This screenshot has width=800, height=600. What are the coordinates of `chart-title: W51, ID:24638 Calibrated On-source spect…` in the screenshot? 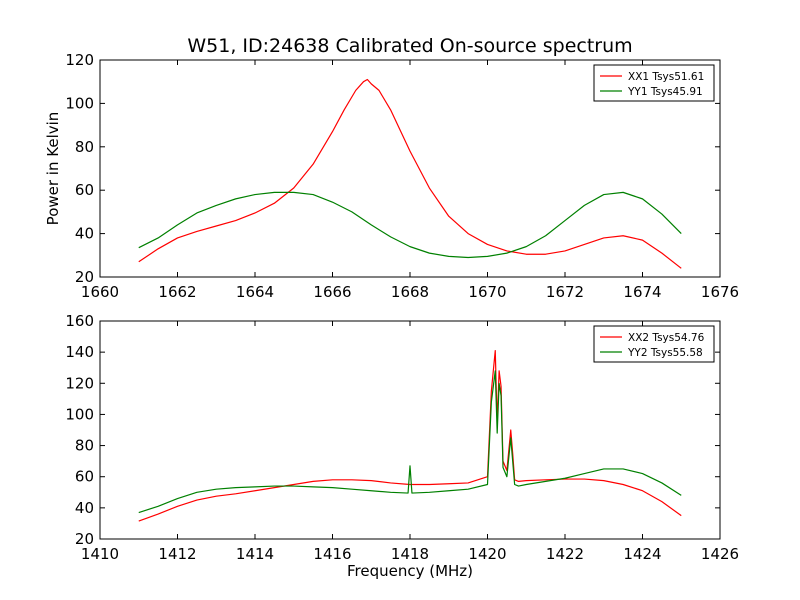 It's located at (409, 46).